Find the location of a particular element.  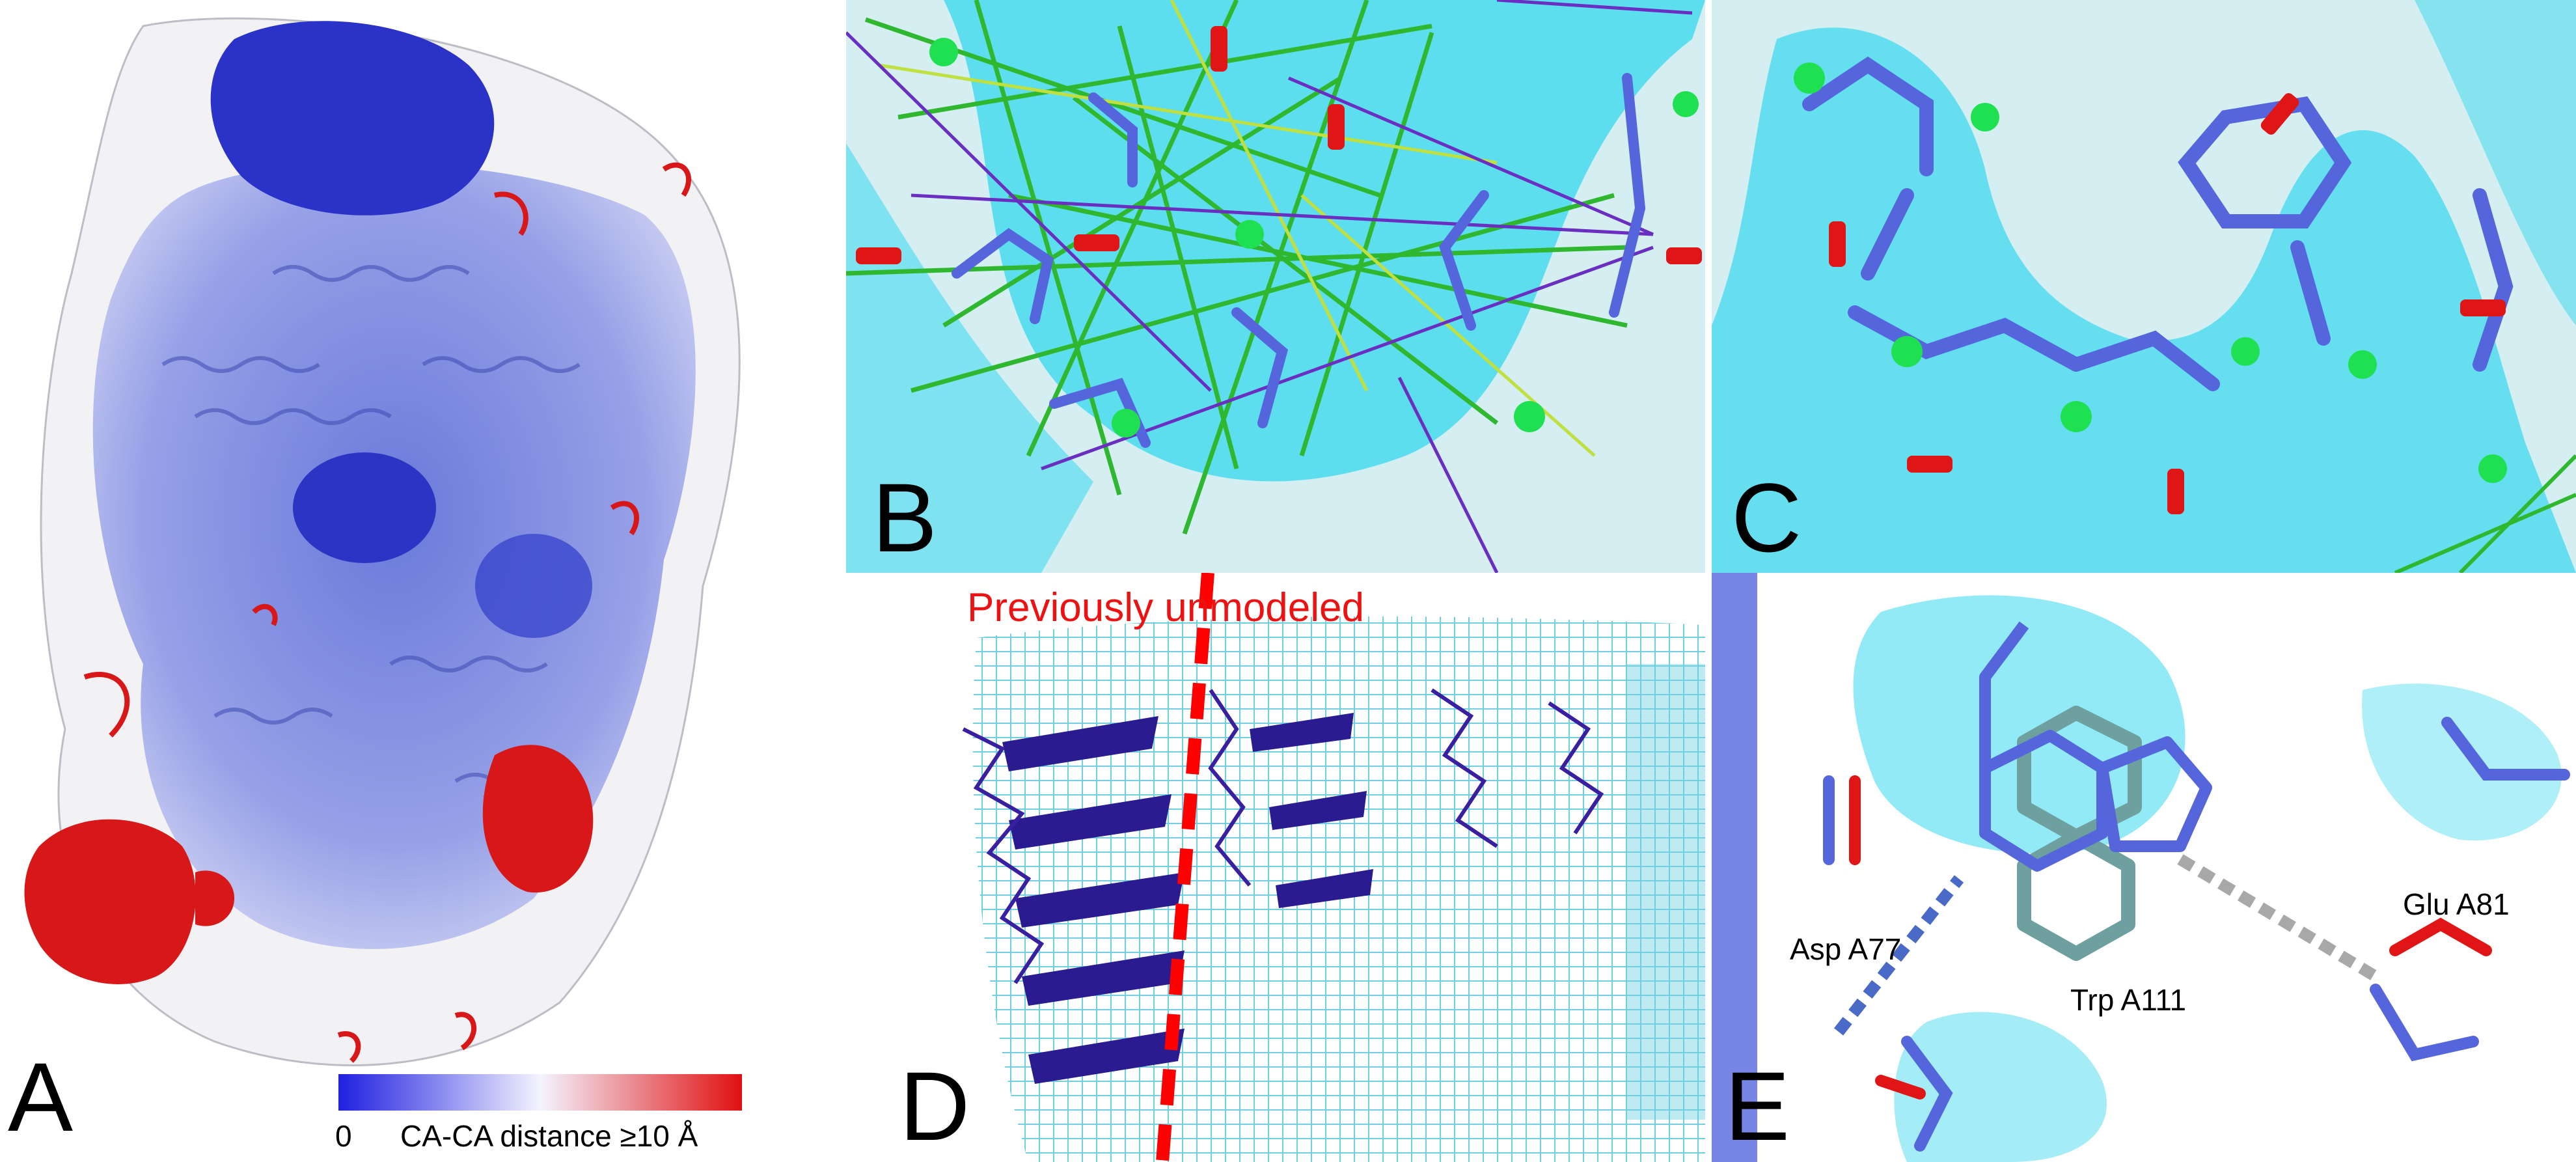

hbond-glu-trp is located at coordinates (2278, 918).